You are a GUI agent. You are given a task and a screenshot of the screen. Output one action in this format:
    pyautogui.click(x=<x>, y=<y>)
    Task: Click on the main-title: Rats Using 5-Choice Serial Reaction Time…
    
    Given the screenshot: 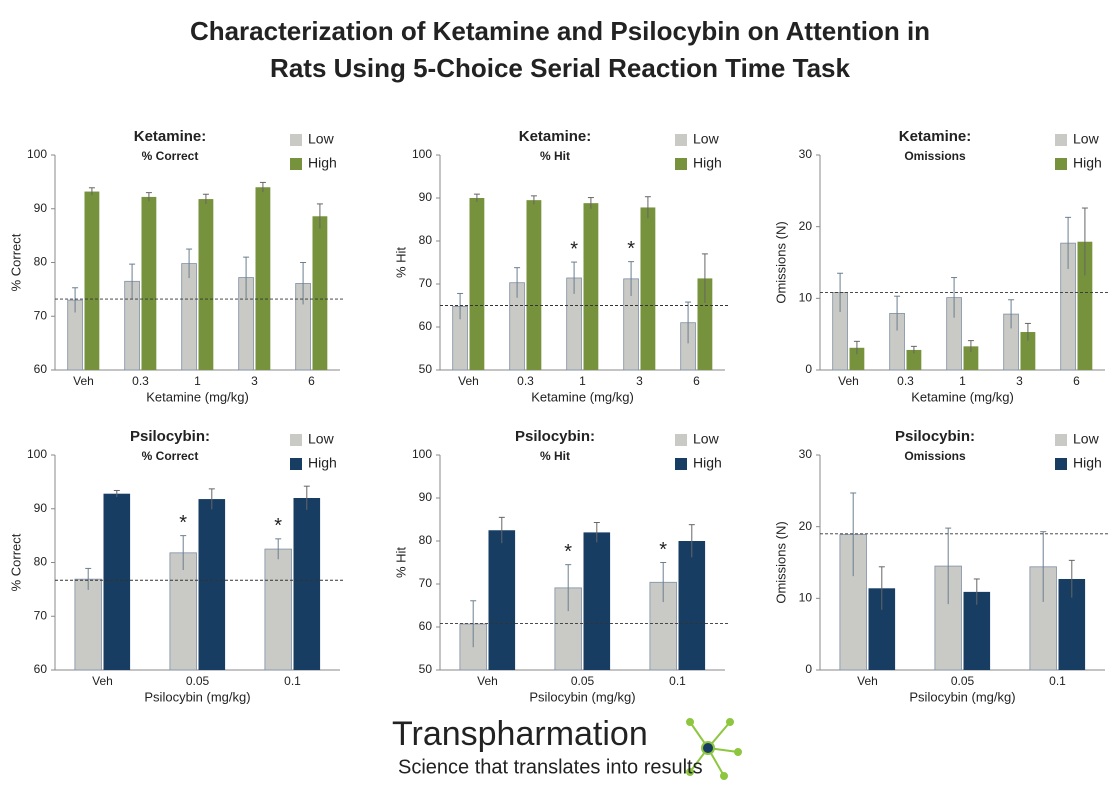 What is the action you would take?
    pyautogui.click(x=560, y=68)
    